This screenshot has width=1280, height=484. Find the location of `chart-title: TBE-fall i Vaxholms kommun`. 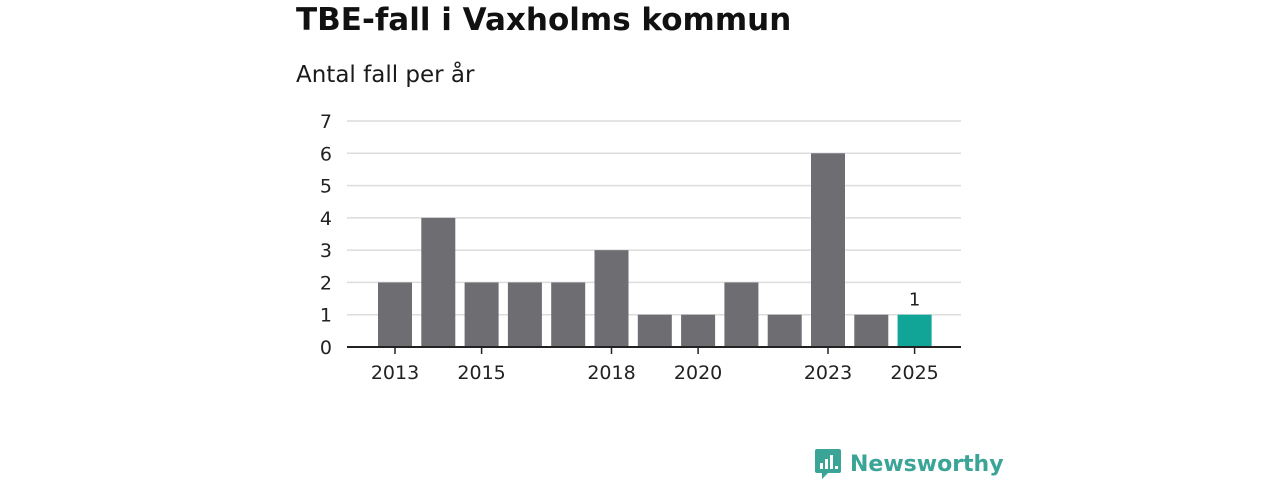

chart-title: TBE-fall i Vaxholms kommun is located at coordinates (544, 20).